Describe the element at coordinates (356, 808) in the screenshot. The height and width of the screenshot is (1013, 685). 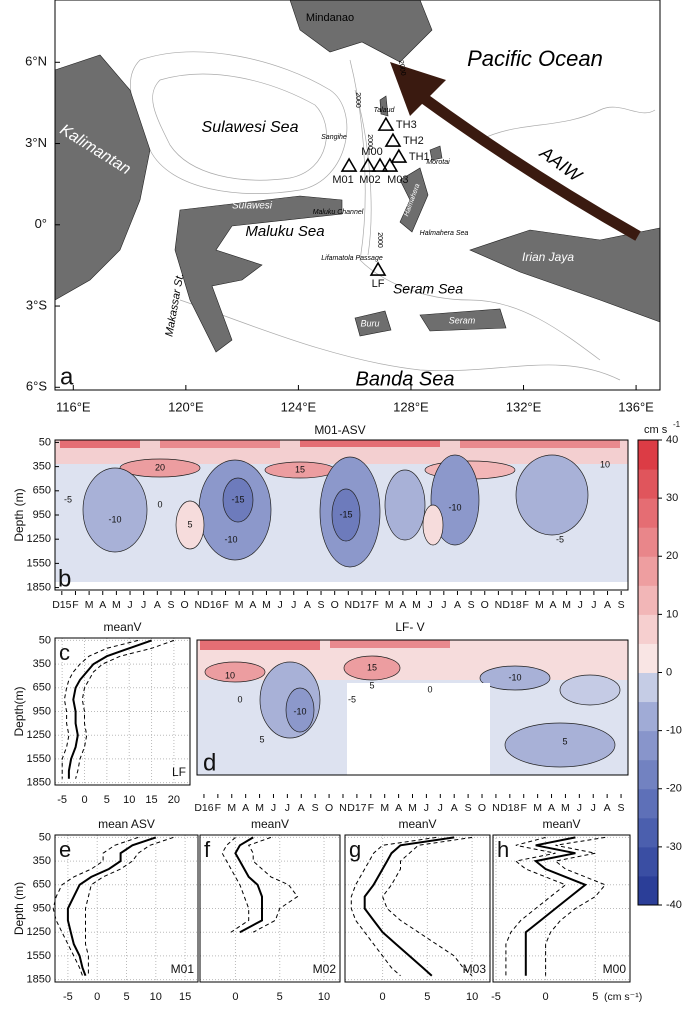
I see `x-tick-label: D17` at that location.